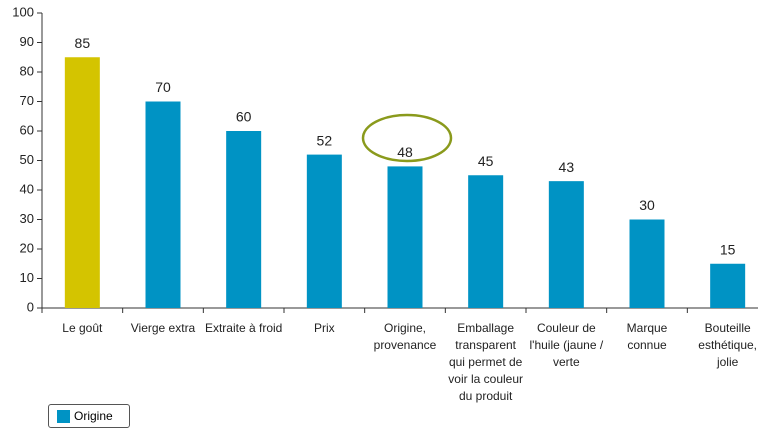 This screenshot has height=431, width=764. What do you see at coordinates (405, 152) in the screenshot?
I see `data-label: 48` at bounding box center [405, 152].